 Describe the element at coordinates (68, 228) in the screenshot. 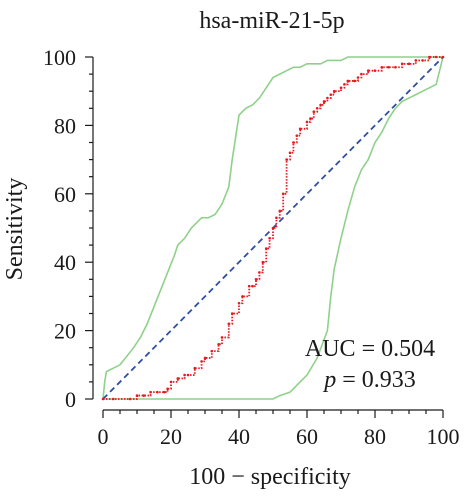

I see `y-ticks: 0 20 40 60 80 100` at that location.